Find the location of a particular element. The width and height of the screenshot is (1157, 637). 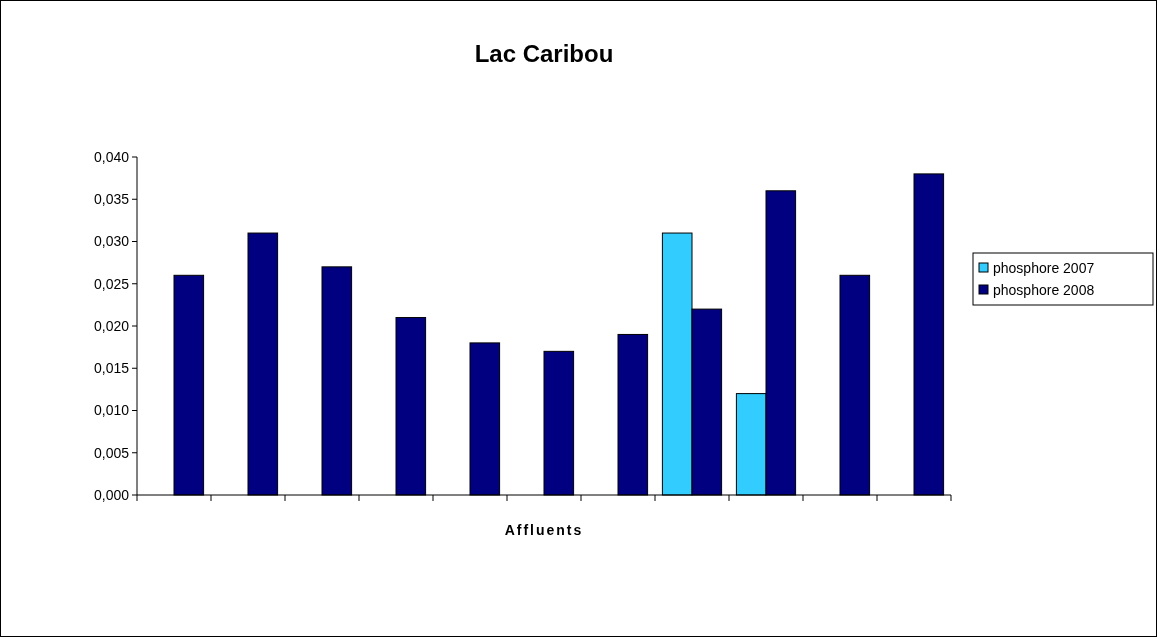

y-tick-label: 0,000 is located at coordinates (111, 494).